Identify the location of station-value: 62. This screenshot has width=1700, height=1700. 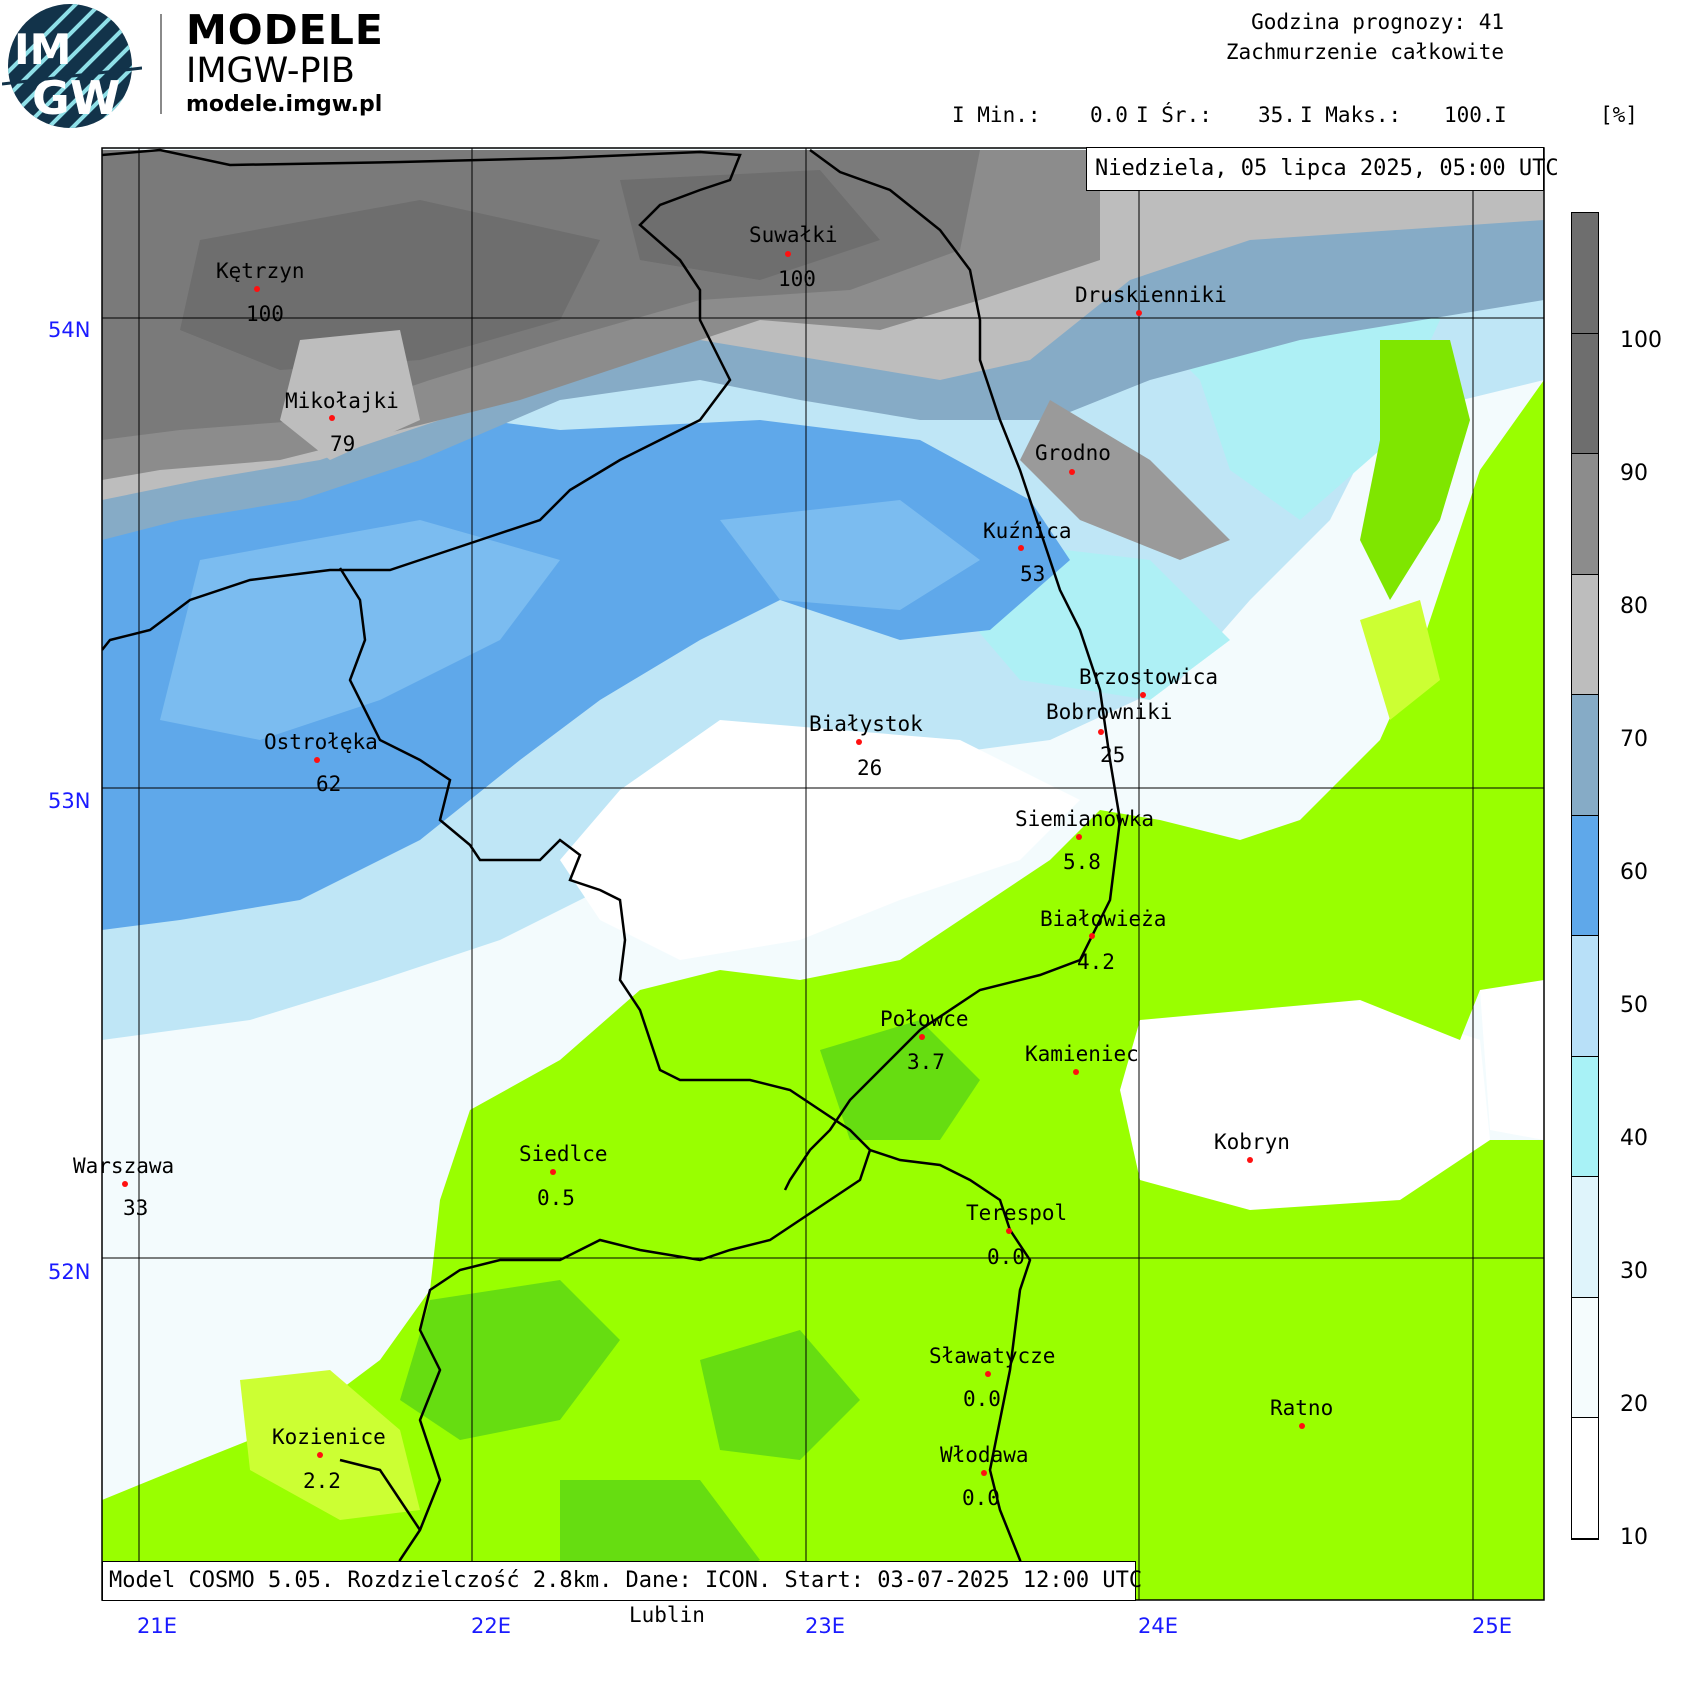
(329, 784).